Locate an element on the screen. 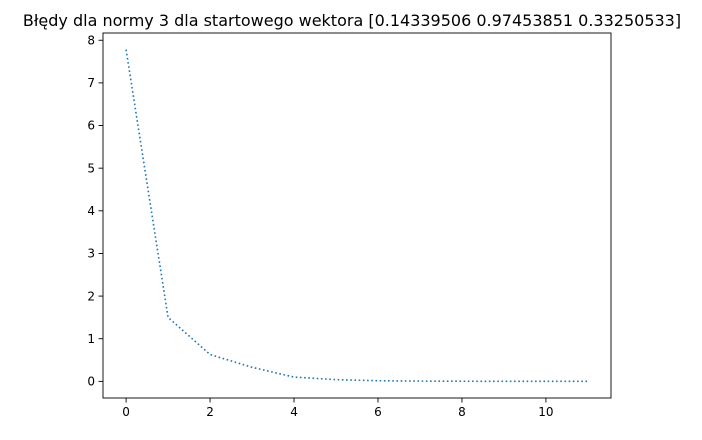 This screenshot has width=702, height=440. x-tick-label-6: 6 is located at coordinates (378, 412).